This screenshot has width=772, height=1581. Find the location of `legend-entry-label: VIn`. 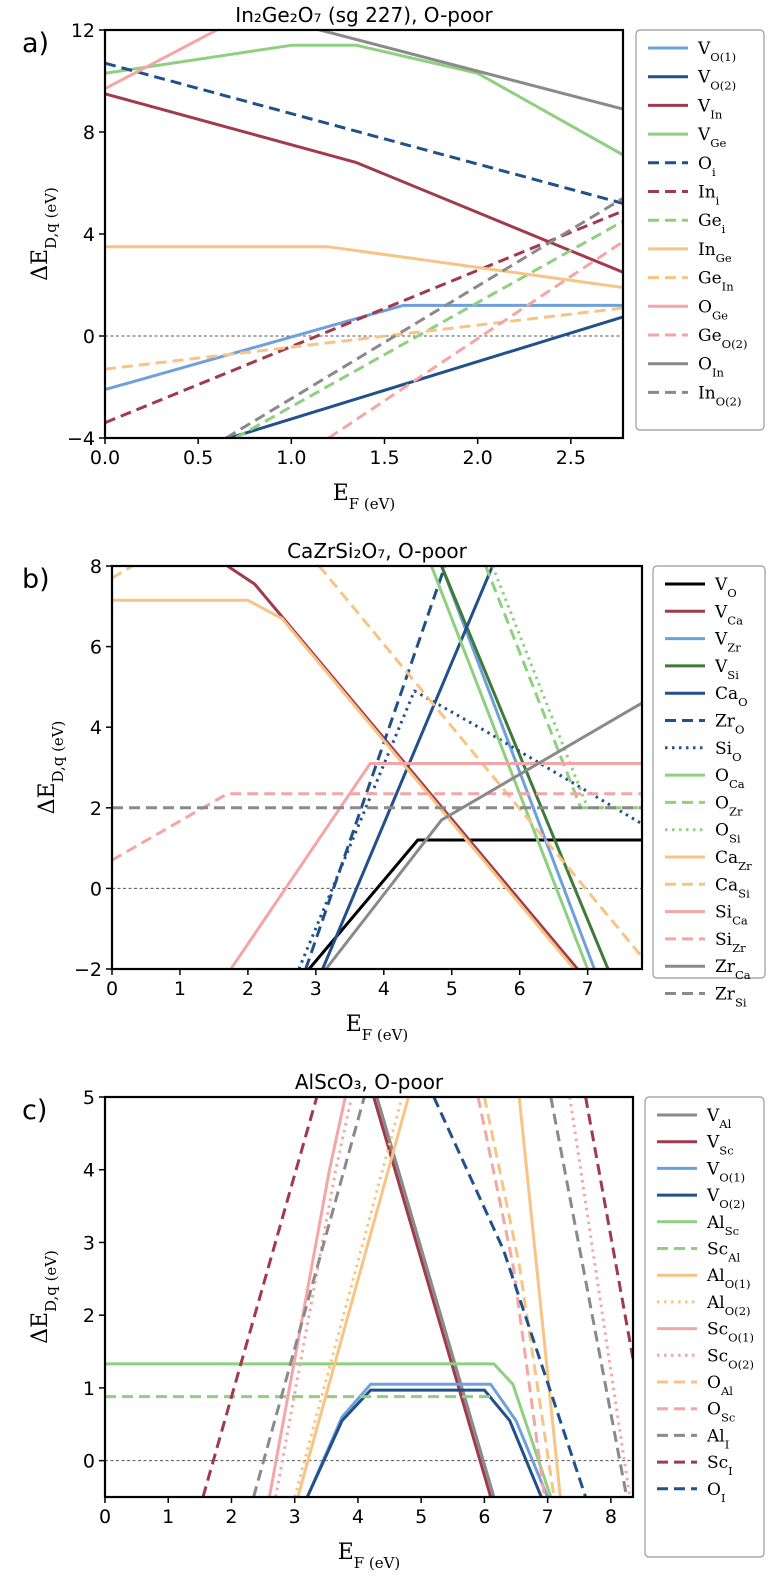

legend-entry-label: VIn is located at coordinates (710, 108).